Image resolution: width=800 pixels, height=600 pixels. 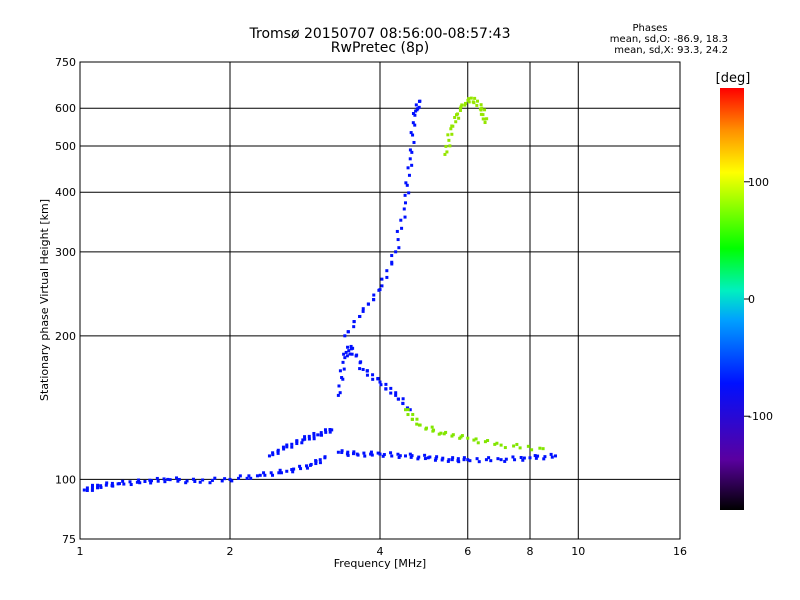 What do you see at coordinates (758, 299) in the screenshot?
I see `colorbar-ticks: 100 0 -100` at bounding box center [758, 299].